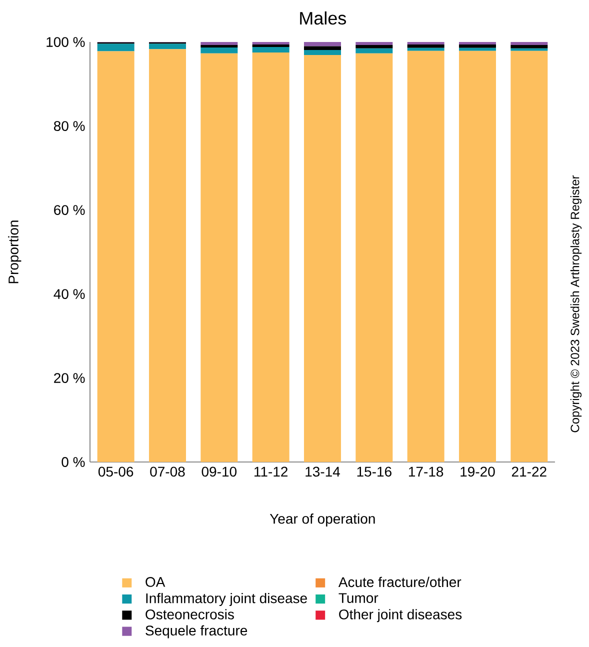 The height and width of the screenshot is (647, 589). I want to click on x-tick-label: 19-20, so click(477, 471).